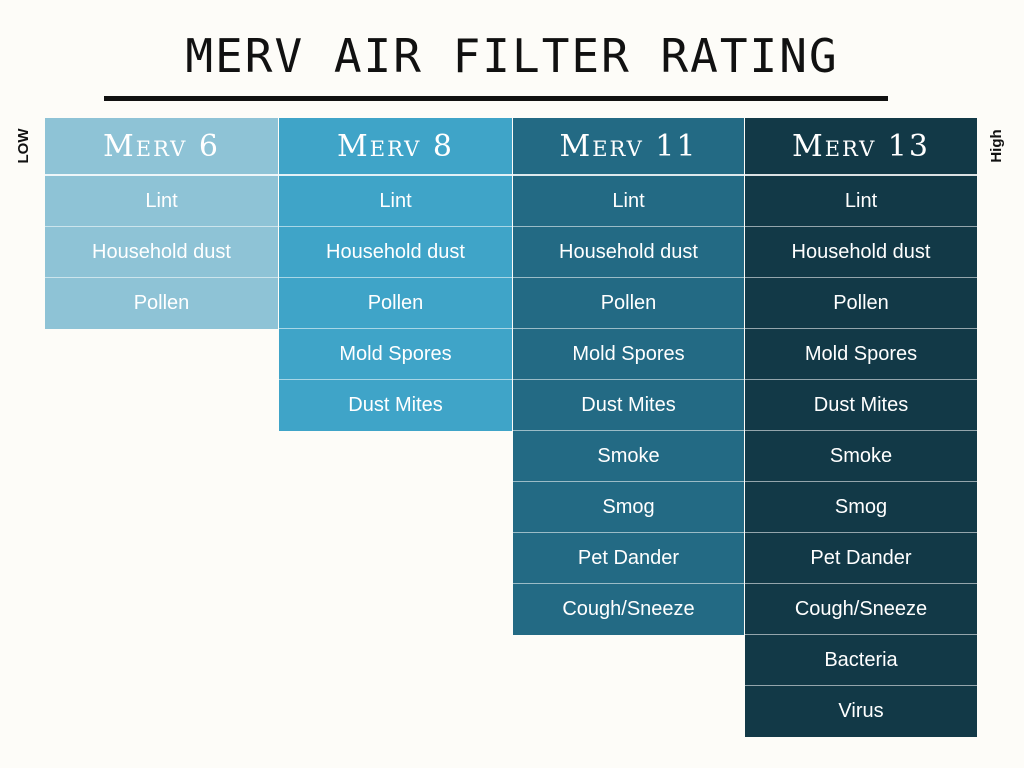 This screenshot has height=768, width=1024. I want to click on high-label: High, so click(996, 146).